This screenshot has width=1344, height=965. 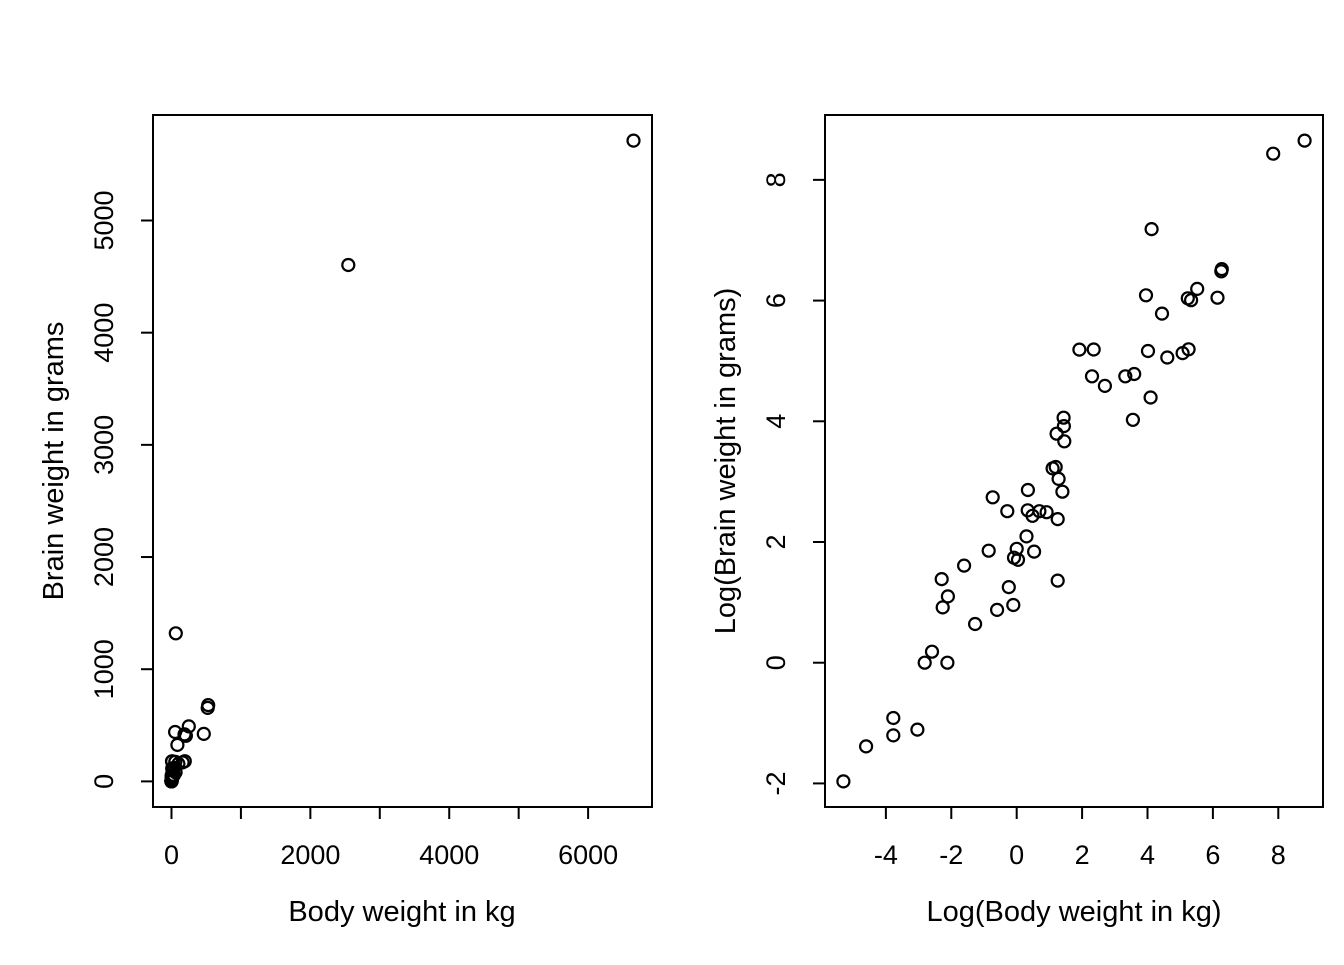 What do you see at coordinates (104, 669) in the screenshot?
I see `y-tick-label: 1000` at bounding box center [104, 669].